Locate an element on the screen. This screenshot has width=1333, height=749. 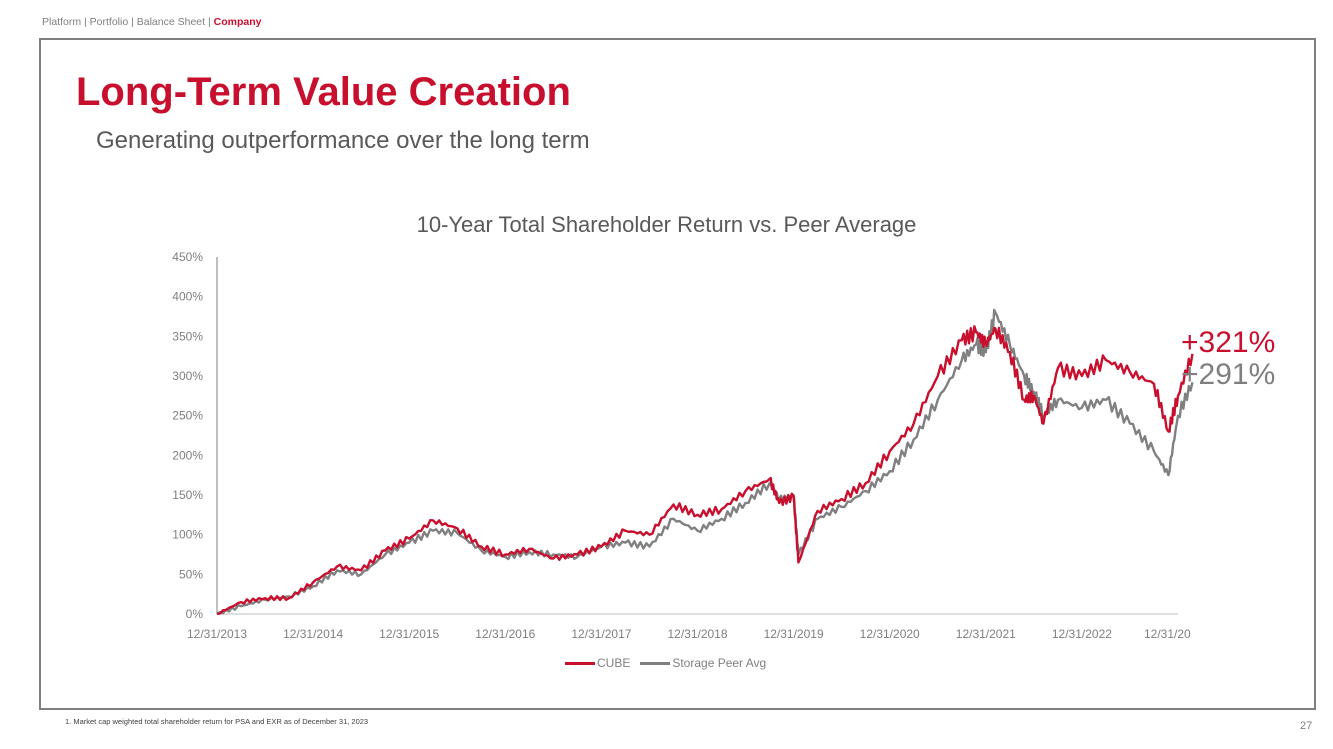
y-tick-label: 300% is located at coordinates (187, 376).